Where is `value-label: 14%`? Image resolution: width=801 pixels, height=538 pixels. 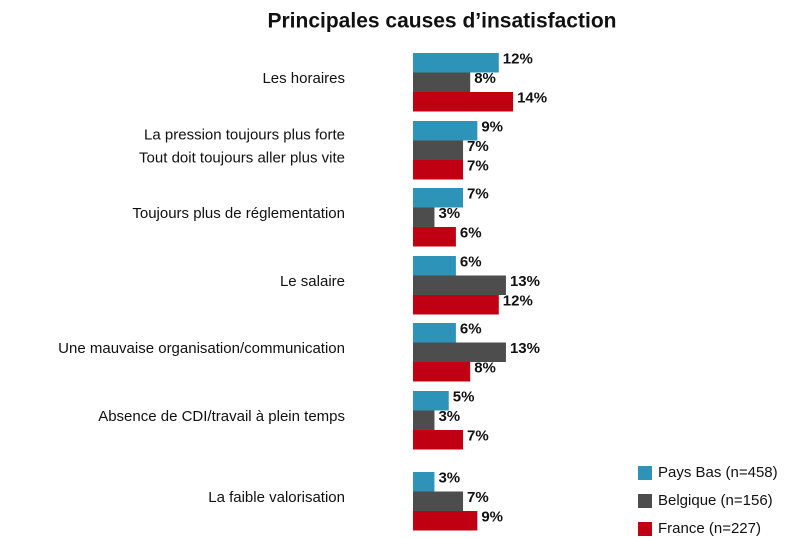
value-label: 14% is located at coordinates (532, 98).